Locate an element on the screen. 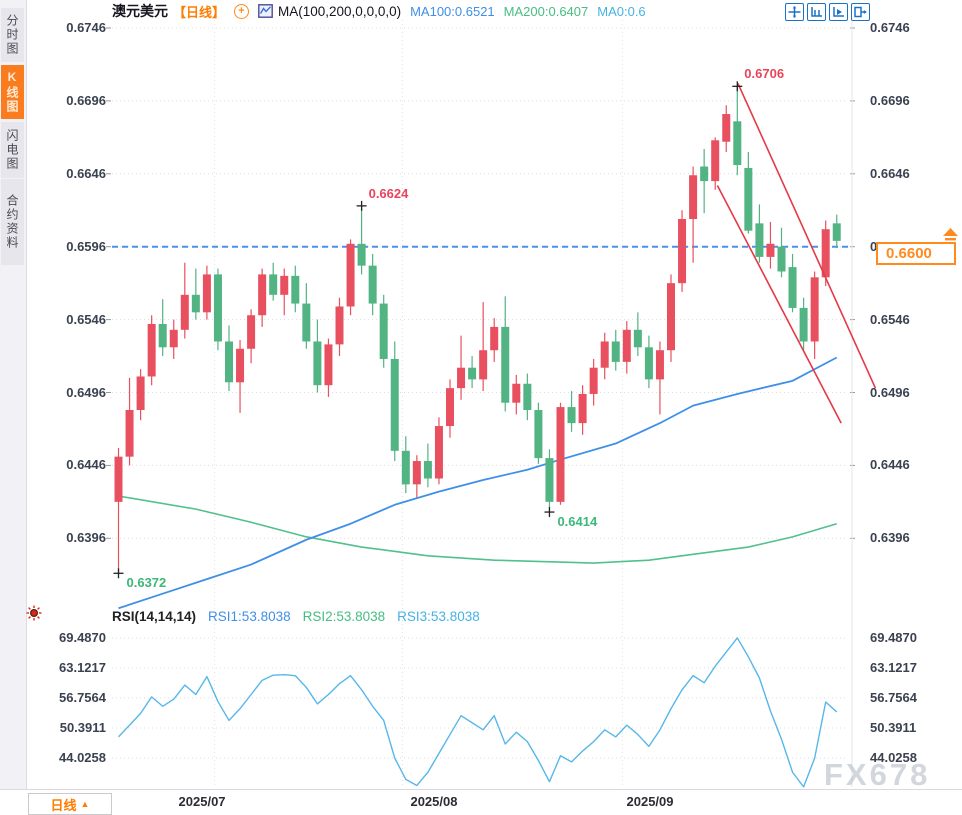 The image size is (962, 815). ma0-value-label: MA0:0.6 is located at coordinates (621, 11).